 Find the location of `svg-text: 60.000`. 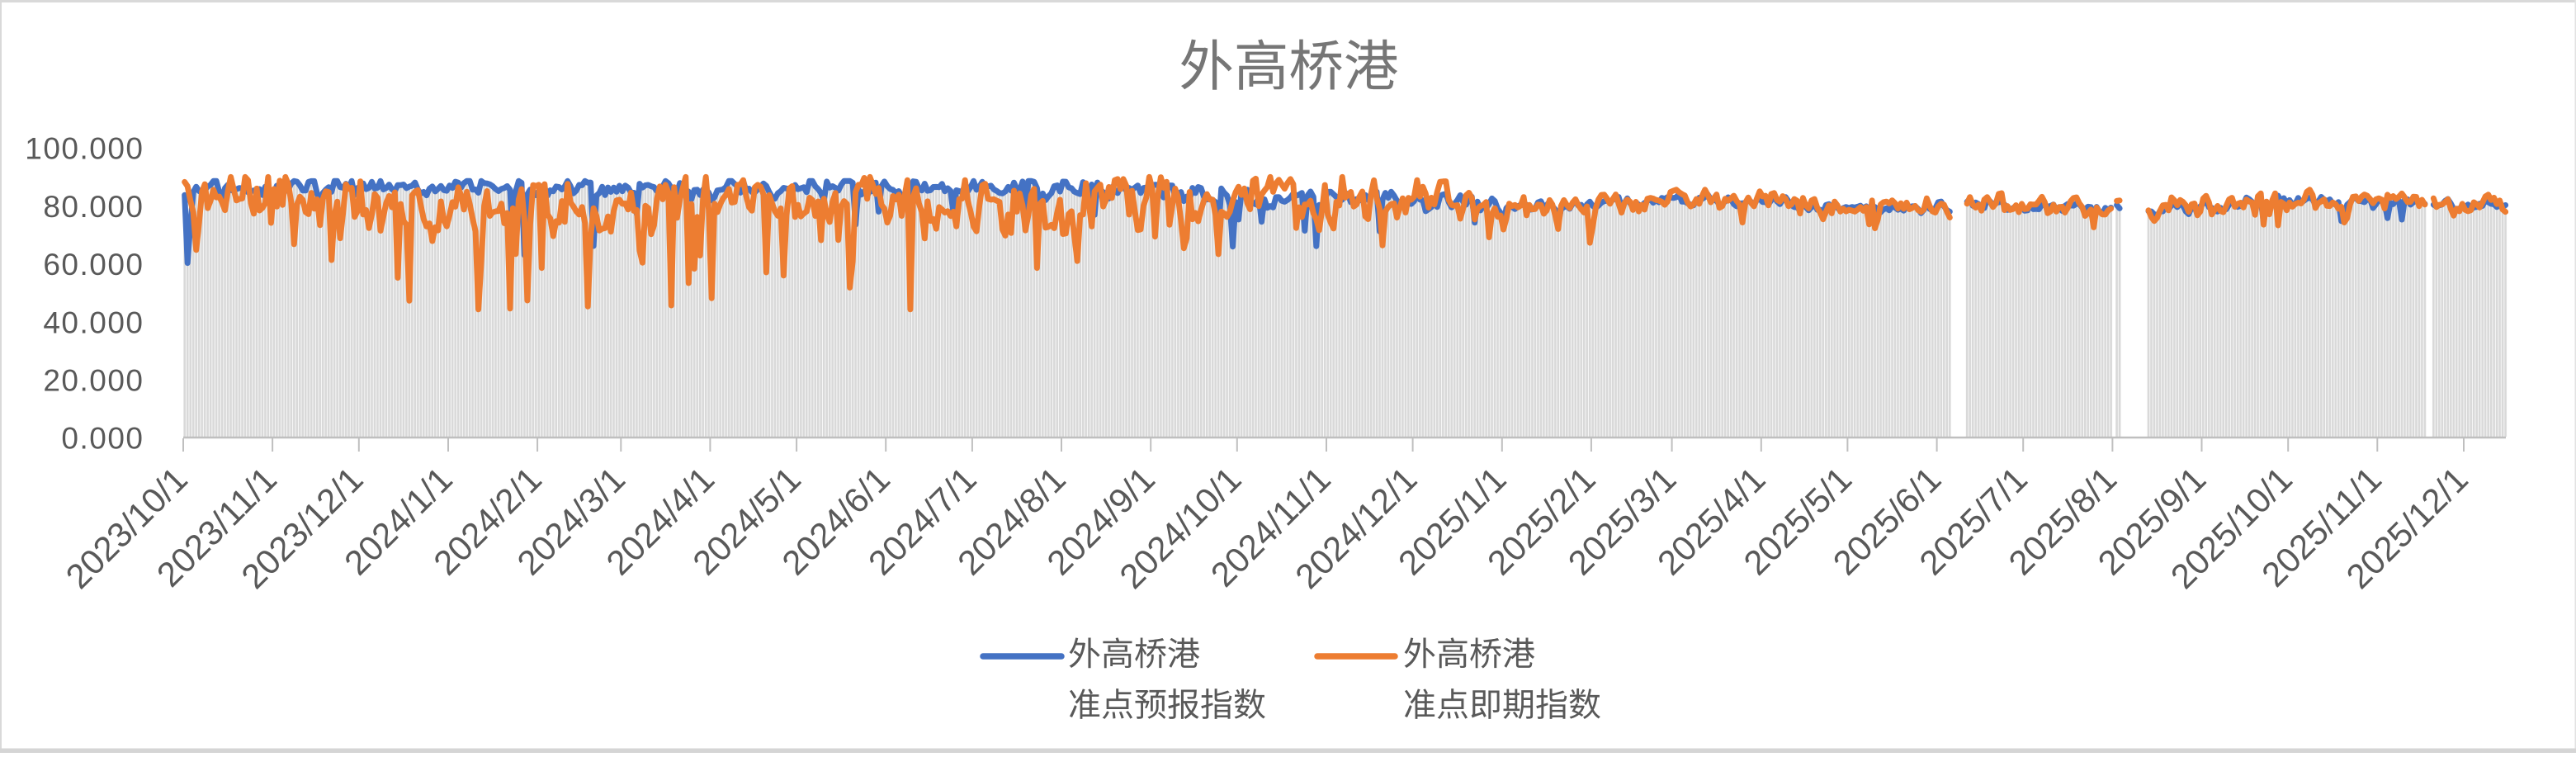

svg-text: 60.000 is located at coordinates (93, 265).